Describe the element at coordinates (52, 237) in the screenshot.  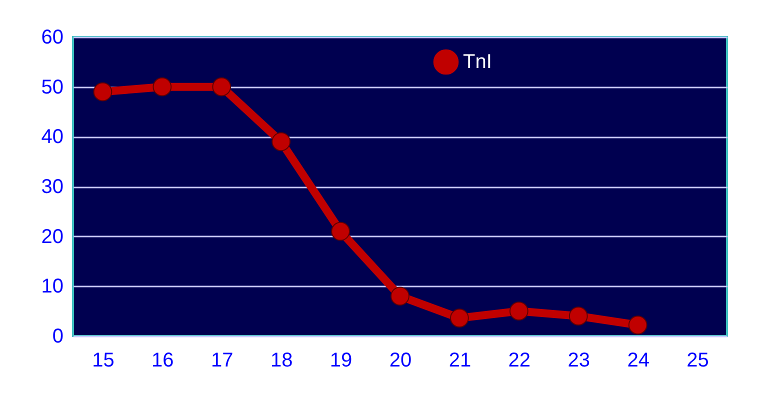
I see `y-tick-label: 20` at that location.